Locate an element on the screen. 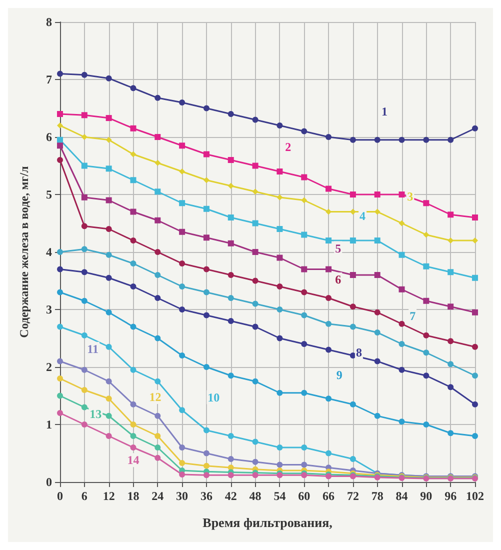 The height and width of the screenshot is (550, 501). x-tick-label: 6 is located at coordinates (84, 496).